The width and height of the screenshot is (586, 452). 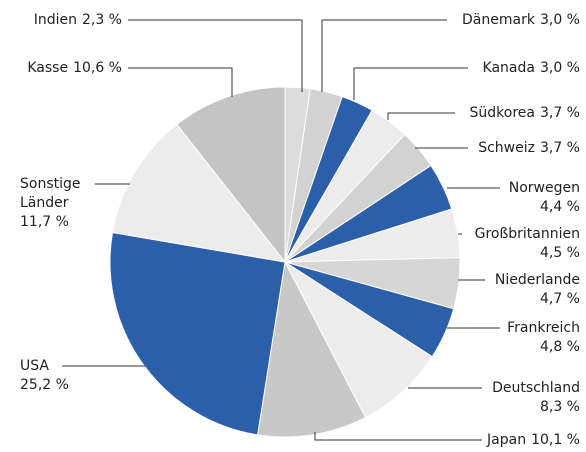 What do you see at coordinates (50, 193) in the screenshot?
I see `category-label: Sonstige Länder` at bounding box center [50, 193].